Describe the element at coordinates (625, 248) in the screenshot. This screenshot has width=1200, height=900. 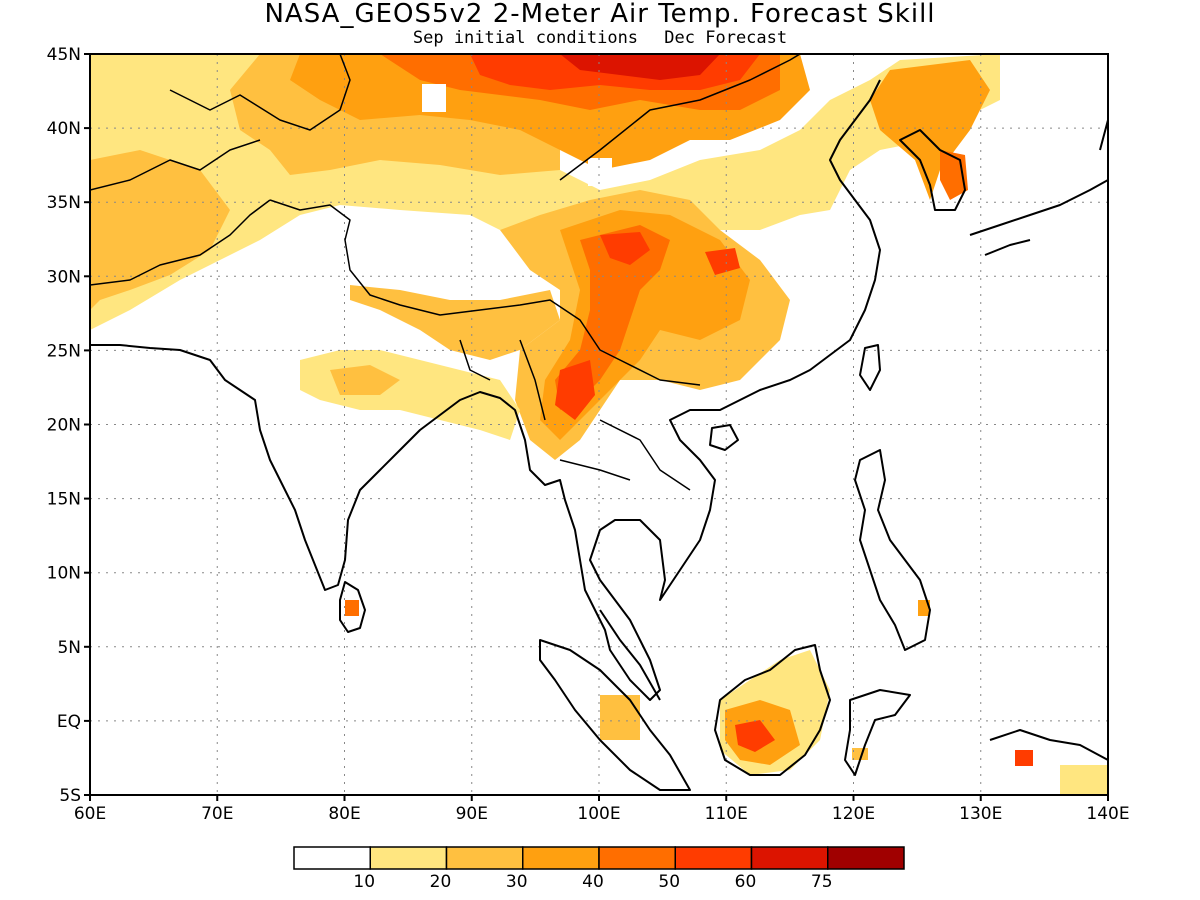
I see `skill-region-yunnan-peak` at that location.